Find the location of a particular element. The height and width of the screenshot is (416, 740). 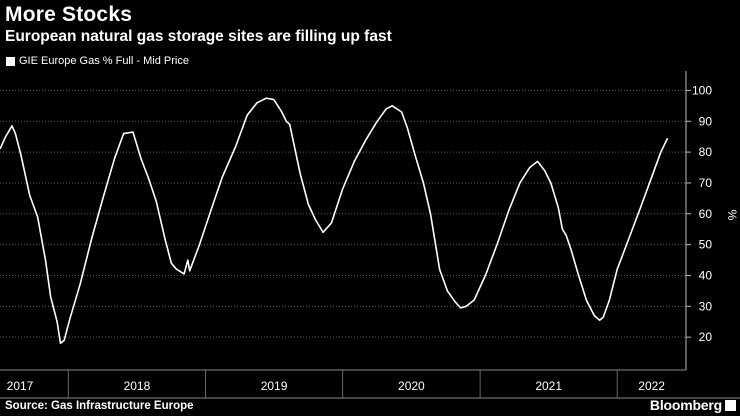

y-tick-label: 70 is located at coordinates (706, 183).